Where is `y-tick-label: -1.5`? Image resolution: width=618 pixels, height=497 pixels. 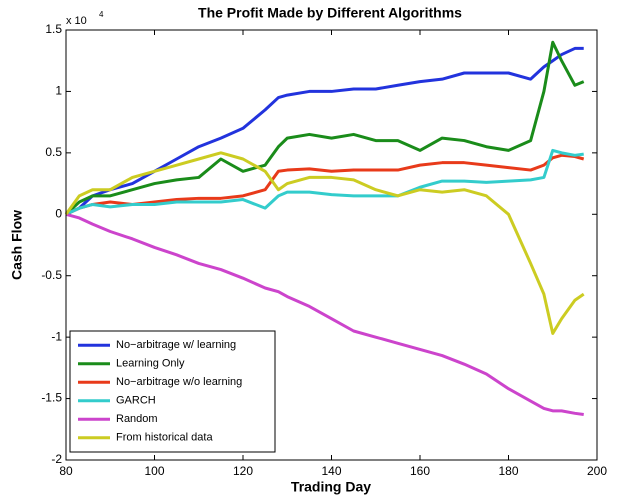 y-tick-label: -1.5 is located at coordinates (51, 398).